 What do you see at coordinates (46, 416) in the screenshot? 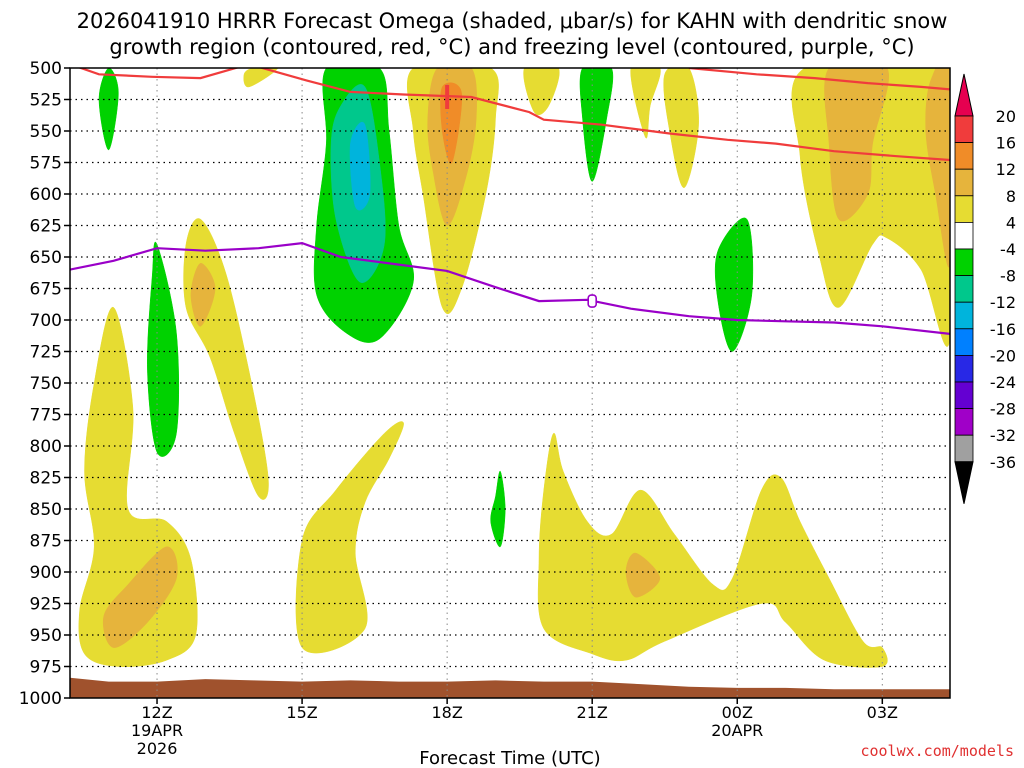
I see `y-tick-label: 775` at bounding box center [46, 416].